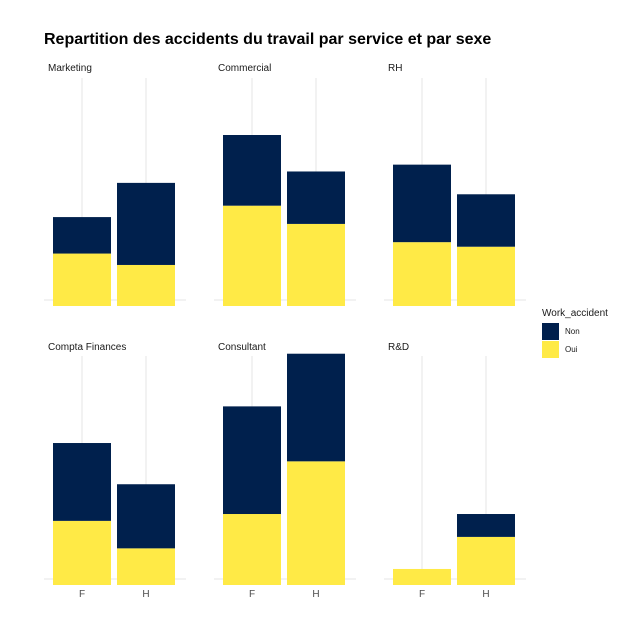 The height and width of the screenshot is (640, 640). I want to click on bar-marketing-h-non, so click(146, 223).